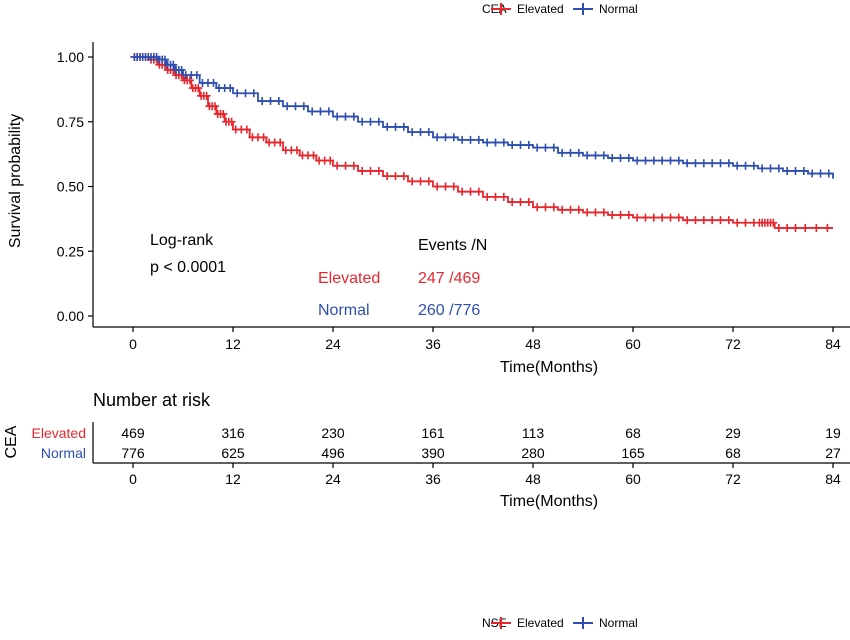 This screenshot has height=640, width=850. What do you see at coordinates (133, 433) in the screenshot?
I see `risk-value-elevated: 469` at bounding box center [133, 433].